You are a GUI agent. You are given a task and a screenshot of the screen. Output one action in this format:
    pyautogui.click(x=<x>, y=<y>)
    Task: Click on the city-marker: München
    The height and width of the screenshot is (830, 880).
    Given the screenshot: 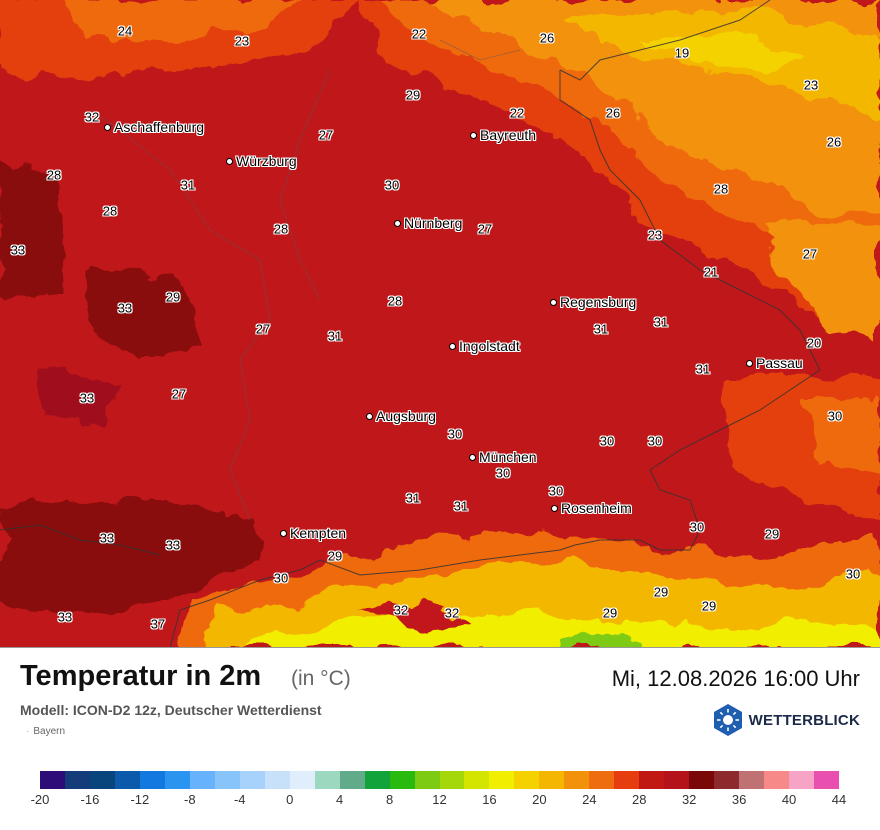 What is the action you would take?
    pyautogui.click(x=503, y=457)
    